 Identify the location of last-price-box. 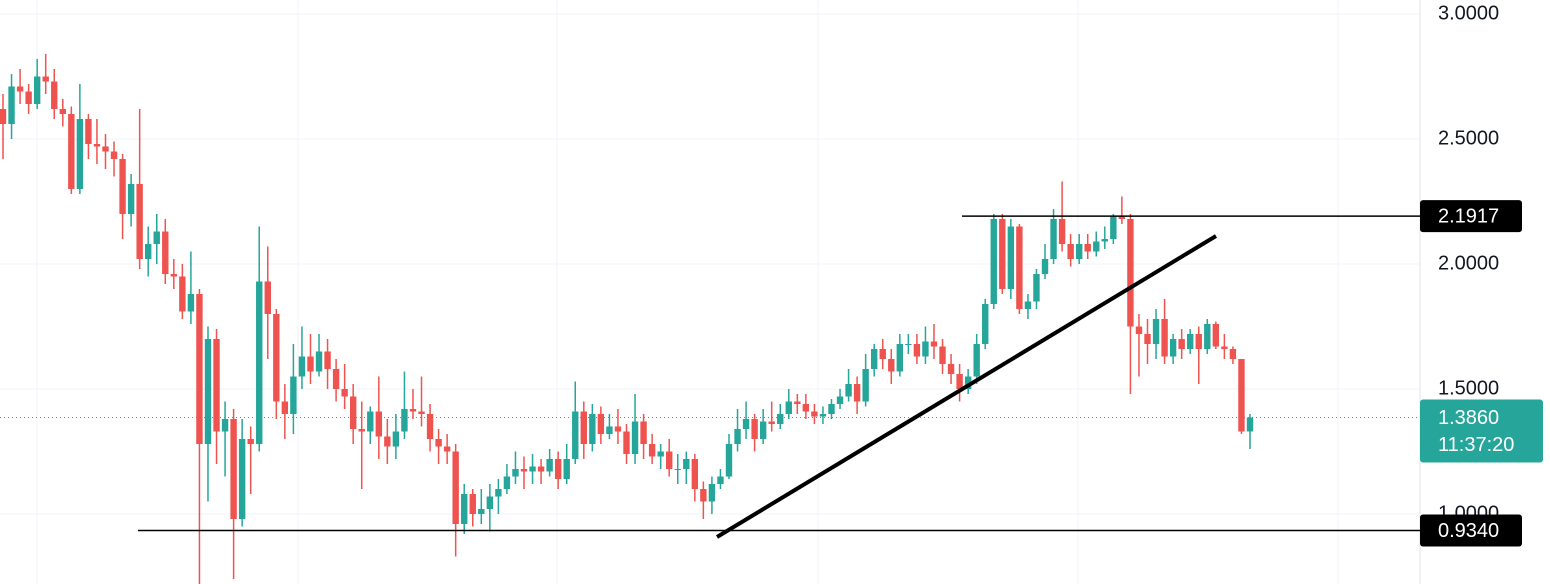
(1481, 431).